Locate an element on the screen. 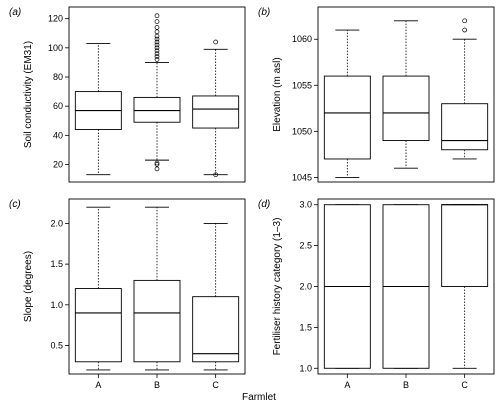 The width and height of the screenshot is (500, 406). figure-xlabel: Farmlet is located at coordinates (259, 397).